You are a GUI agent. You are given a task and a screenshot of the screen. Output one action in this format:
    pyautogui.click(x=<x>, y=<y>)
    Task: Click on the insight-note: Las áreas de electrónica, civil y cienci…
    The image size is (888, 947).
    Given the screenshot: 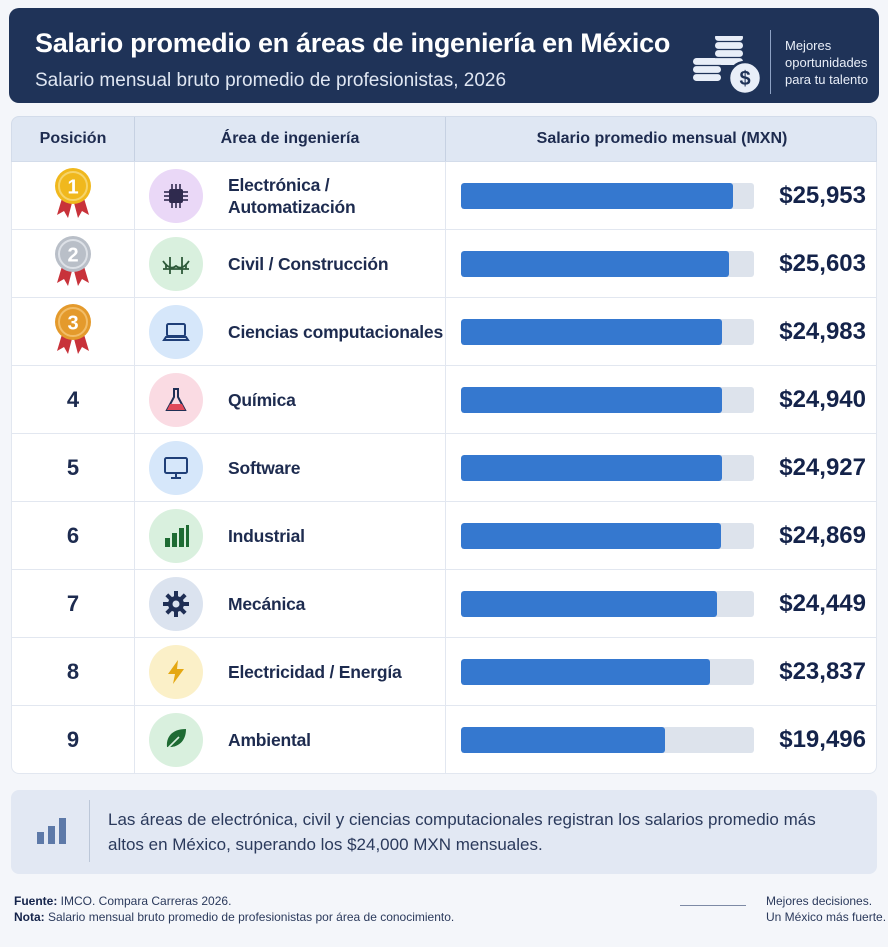 What is the action you would take?
    pyautogui.click(x=444, y=832)
    